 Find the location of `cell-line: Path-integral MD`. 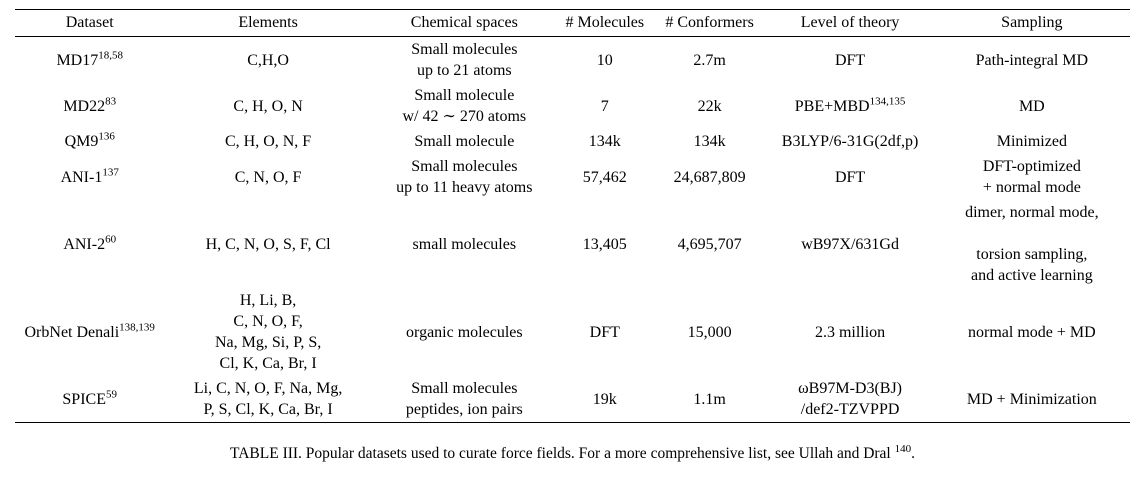

cell-line: Path-integral MD is located at coordinates (1032, 60).